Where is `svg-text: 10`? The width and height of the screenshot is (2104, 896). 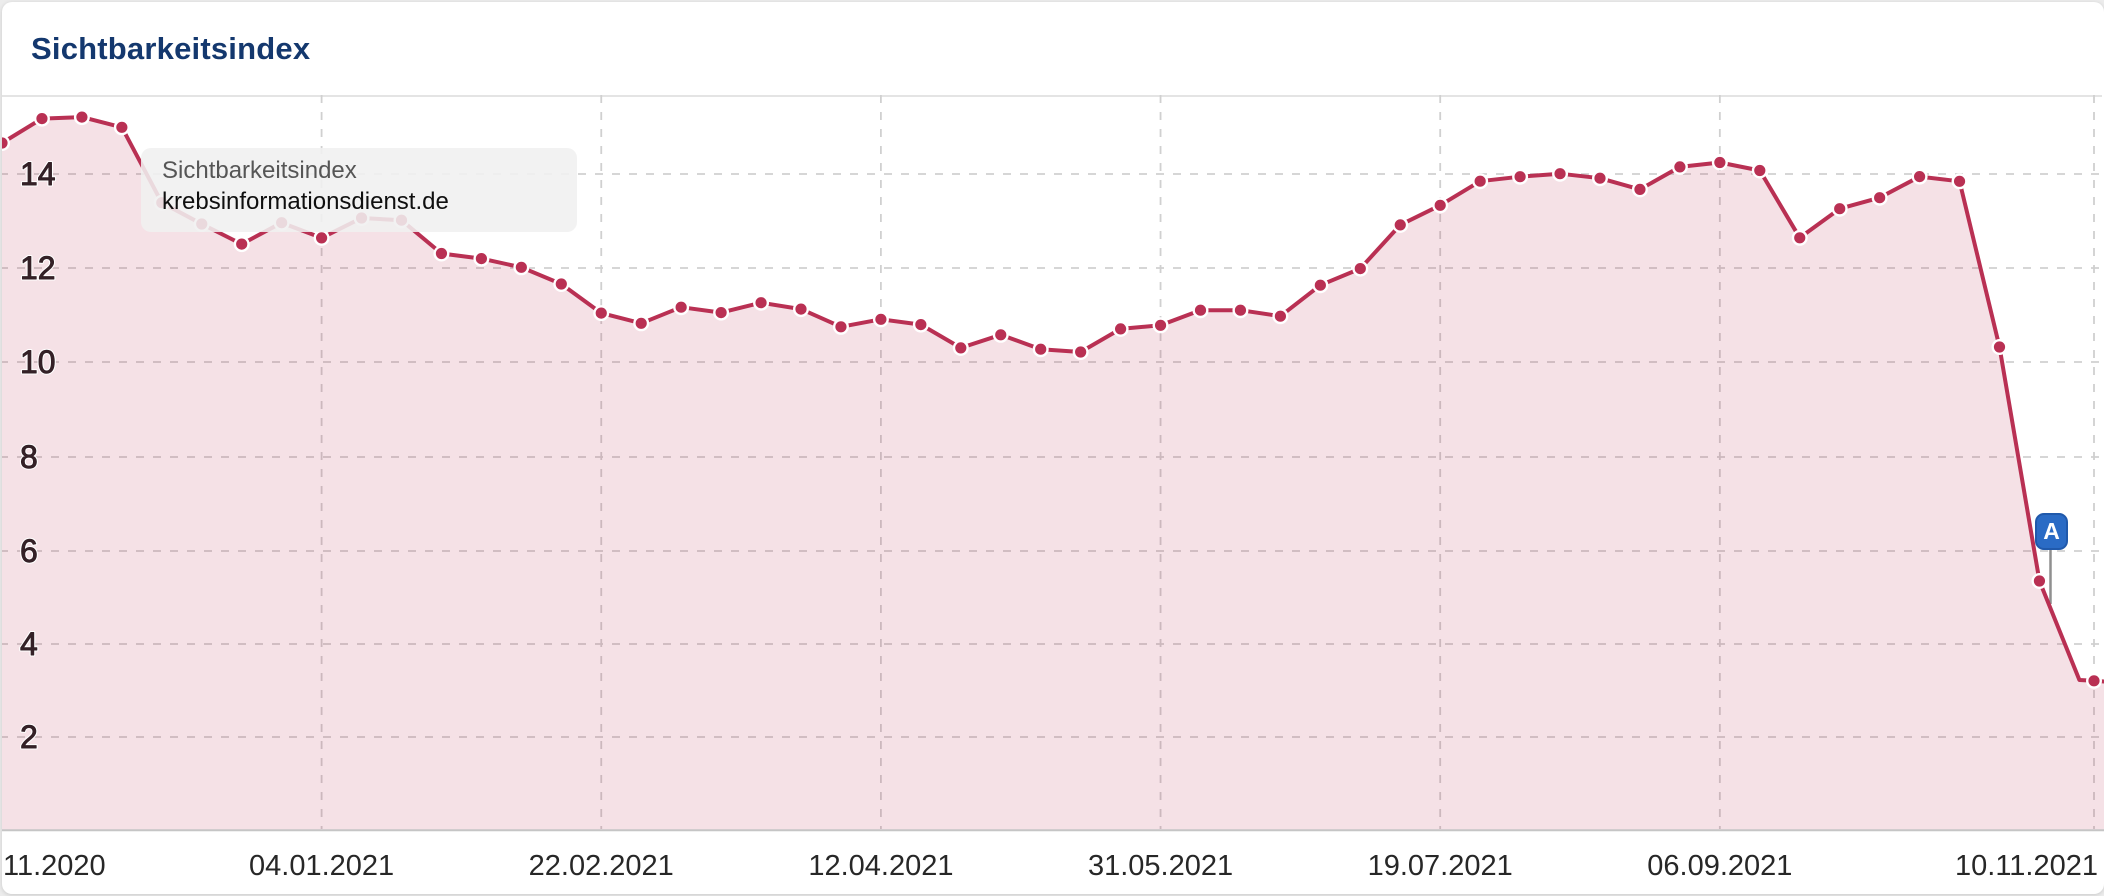
svg-text: 10 is located at coordinates (38, 362).